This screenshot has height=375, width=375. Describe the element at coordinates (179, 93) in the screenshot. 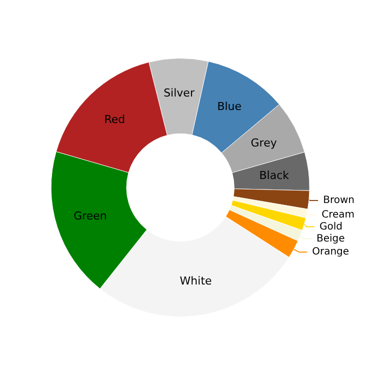

I see `slice-label: Silver` at that location.